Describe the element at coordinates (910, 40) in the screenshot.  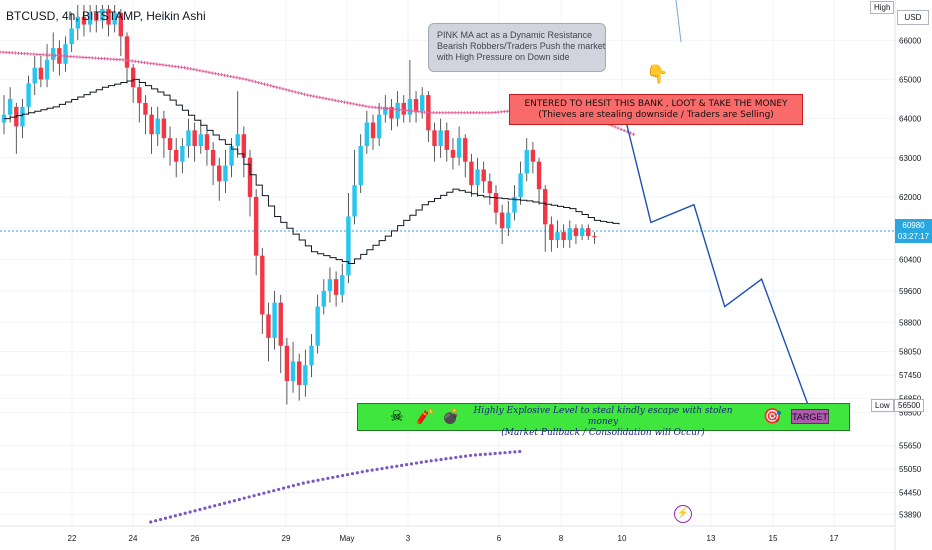
I see `y-tick-label: 66000` at that location.